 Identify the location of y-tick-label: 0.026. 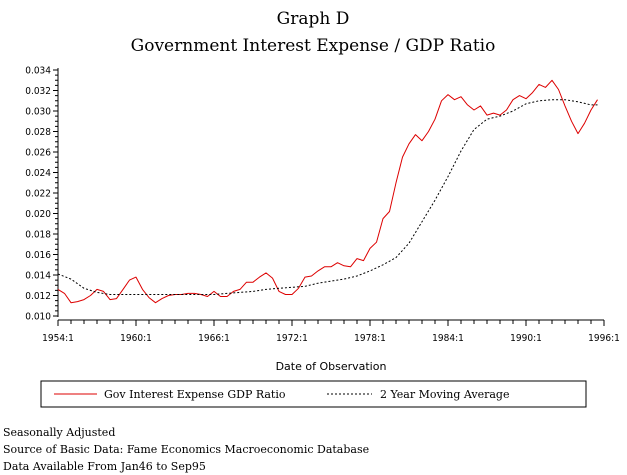
(38, 153).